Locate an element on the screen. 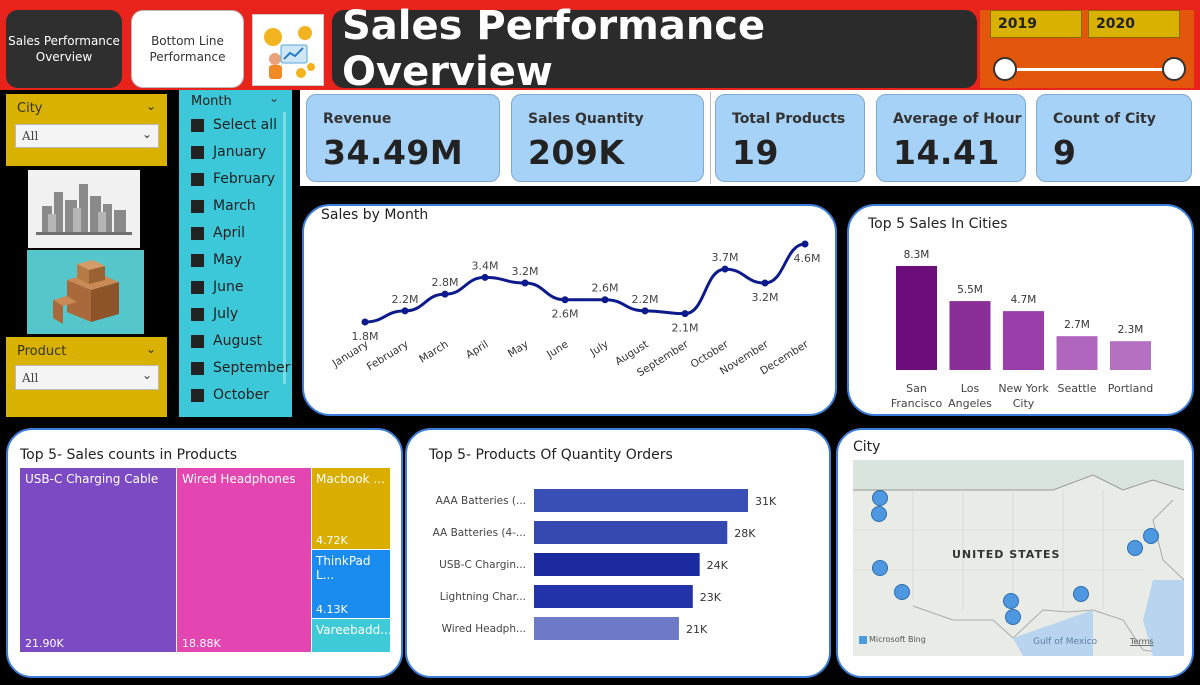  sales-illustration-logo is located at coordinates (288, 50).